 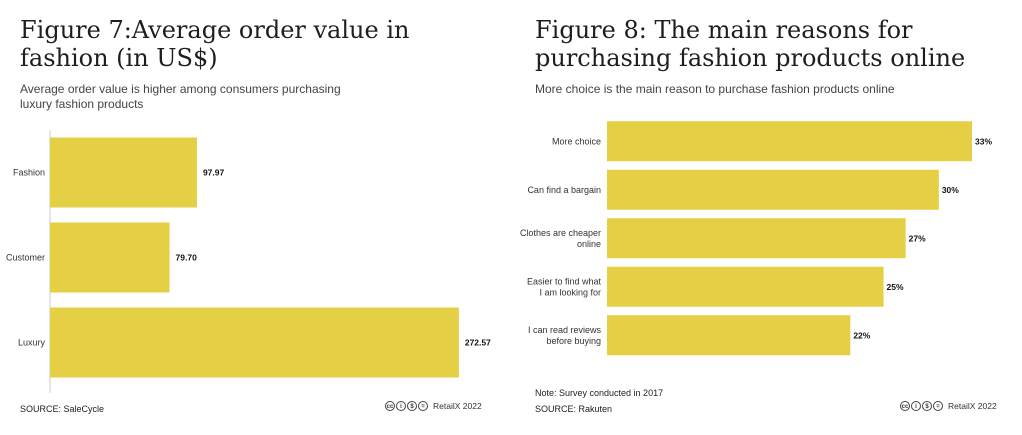 I want to click on bar-fashion, so click(x=123, y=172).